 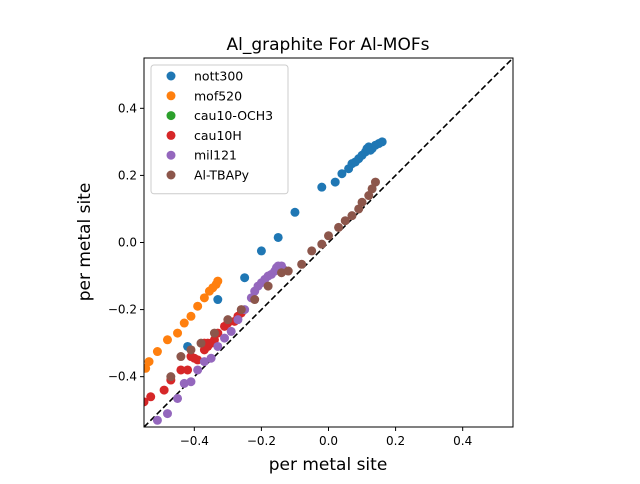 I want to click on legend-item: cau10-OCH3, so click(x=219, y=115).